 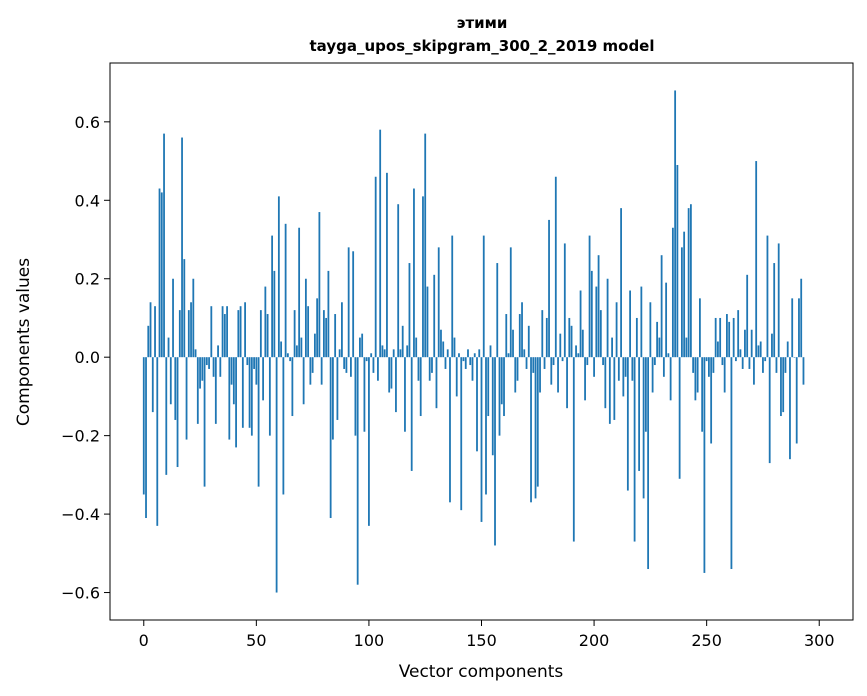 I want to click on x-axis-label: Vector components, so click(x=481, y=672).